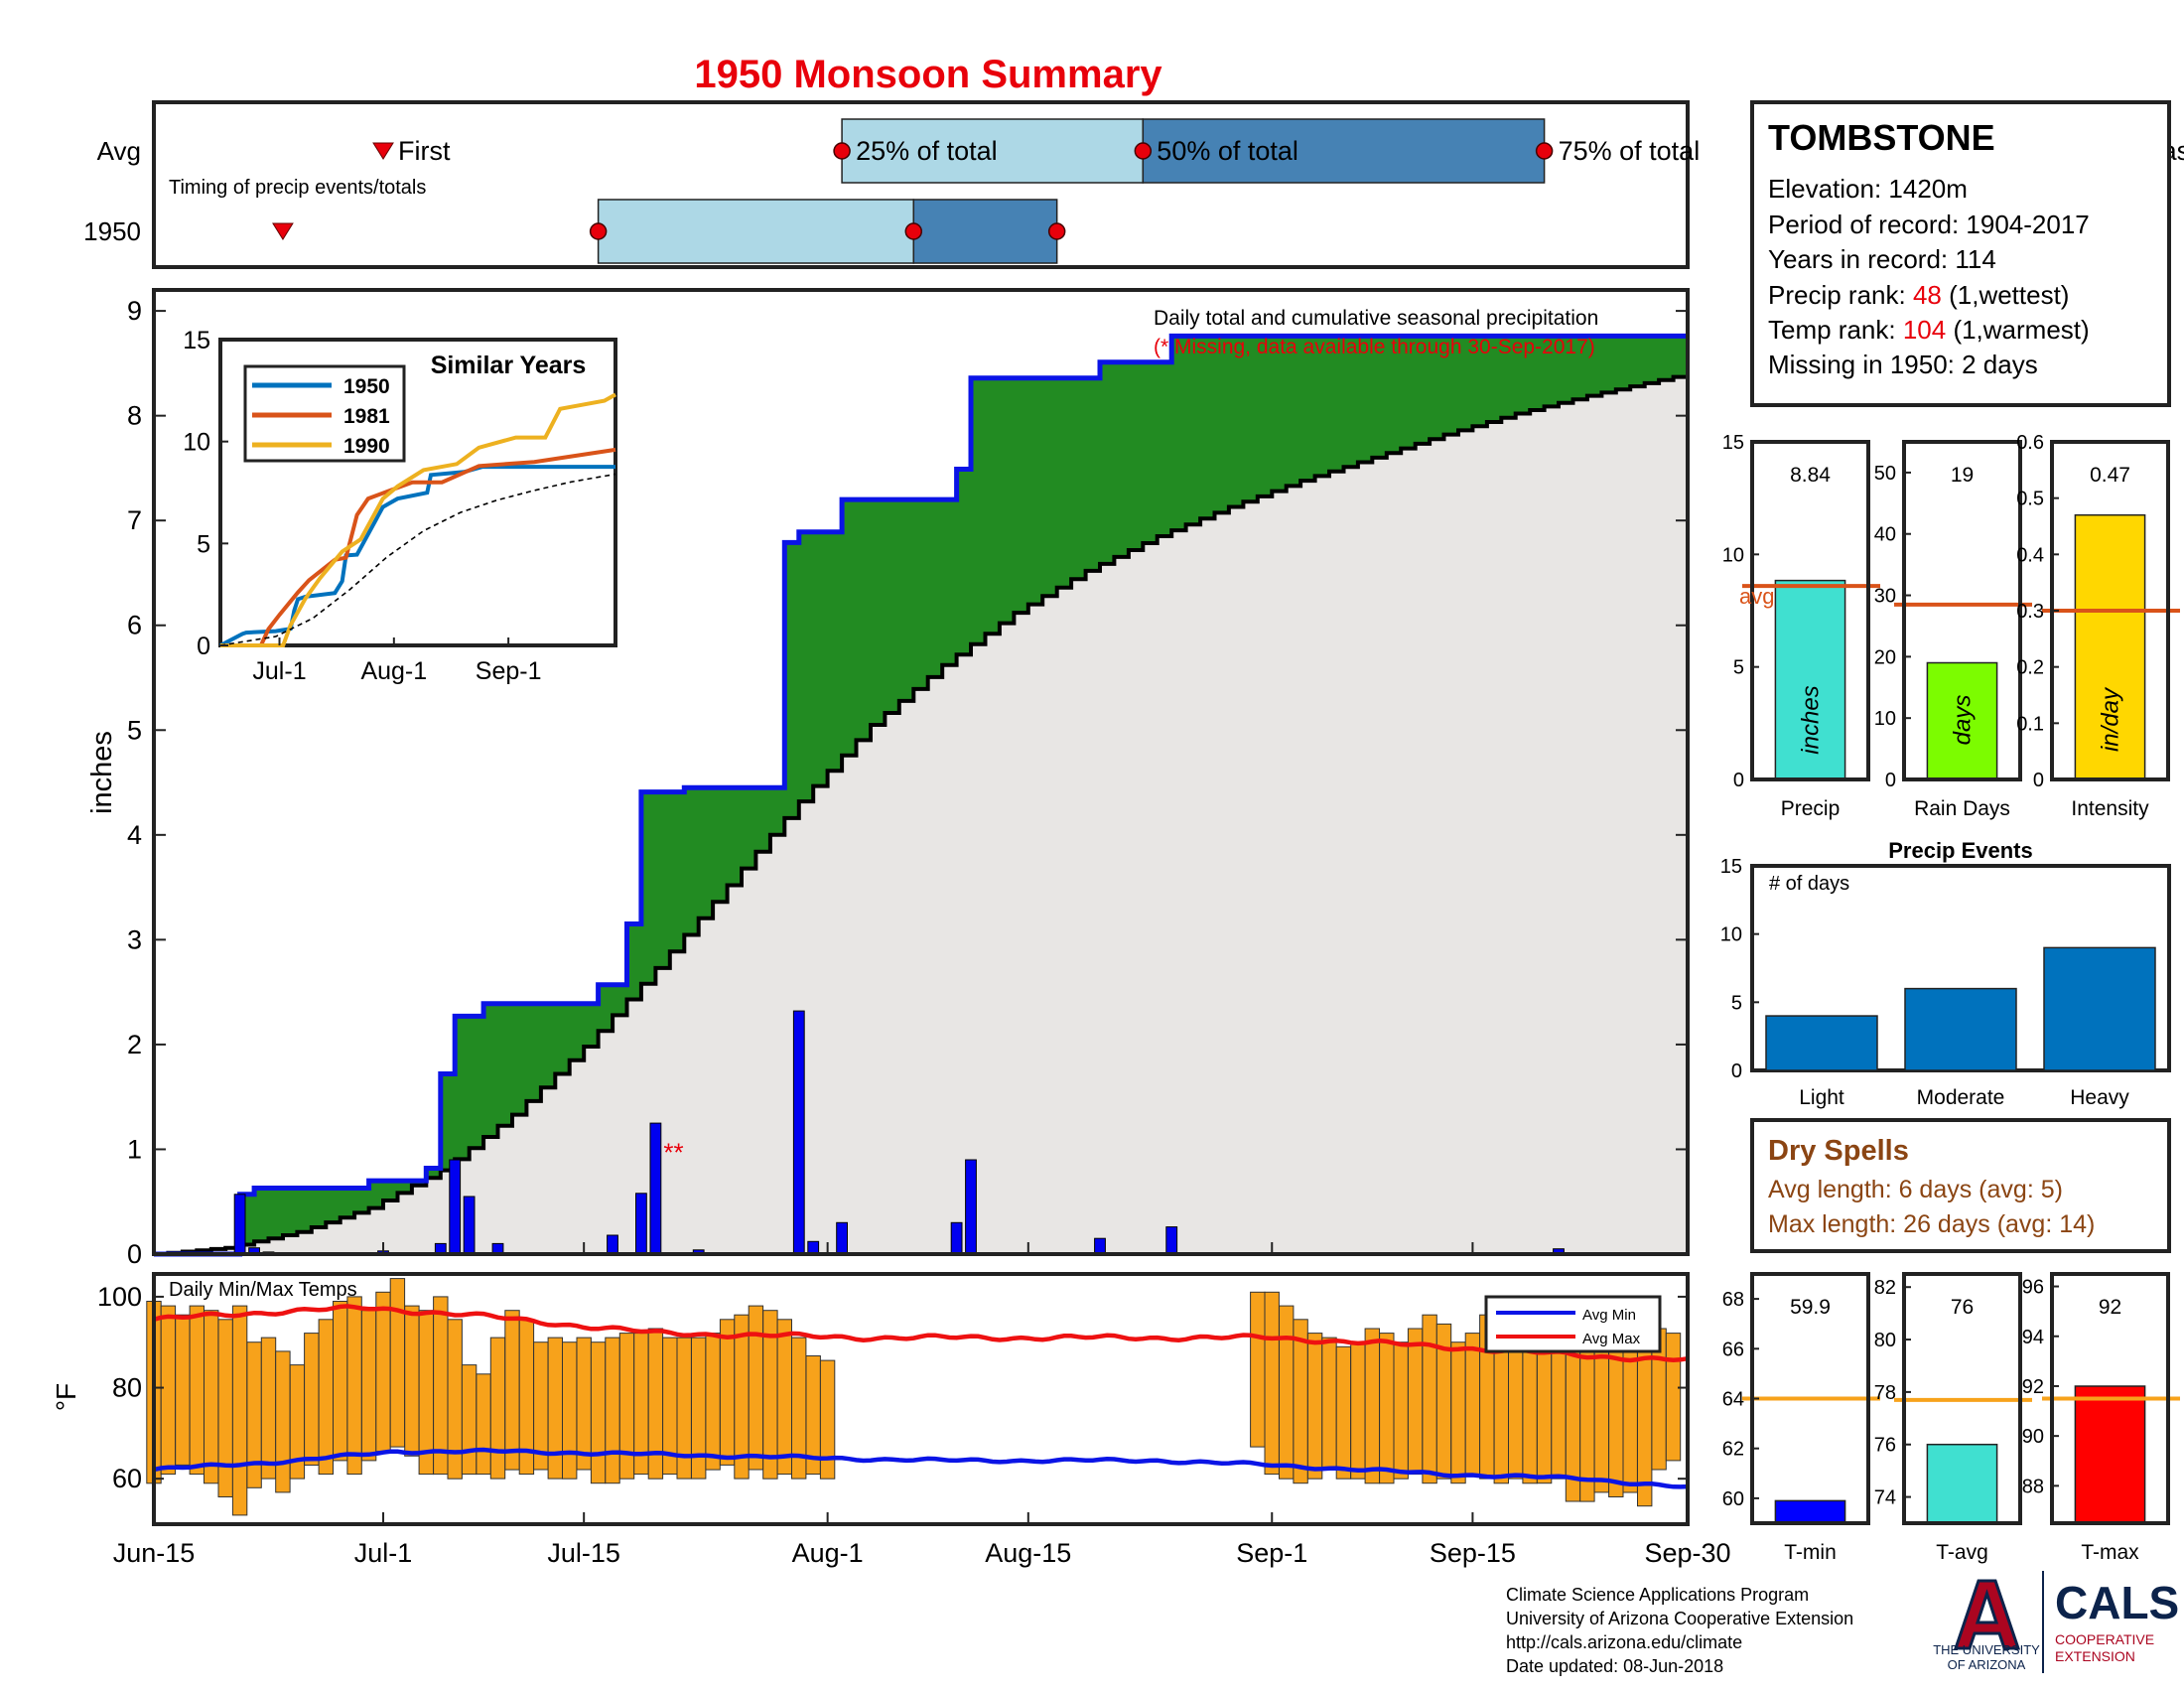 Image resolution: width=2184 pixels, height=1693 pixels. I want to click on temp-stat-2-frame, so click(2110, 1399).